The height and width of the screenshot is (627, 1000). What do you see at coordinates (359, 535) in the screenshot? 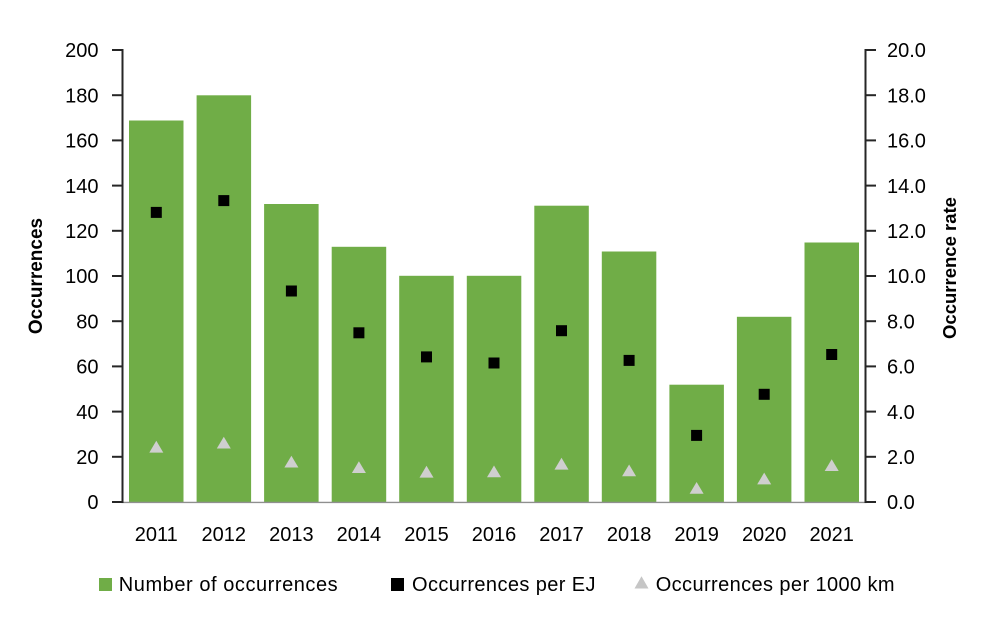
I see `svg-text: 2014` at bounding box center [359, 535].